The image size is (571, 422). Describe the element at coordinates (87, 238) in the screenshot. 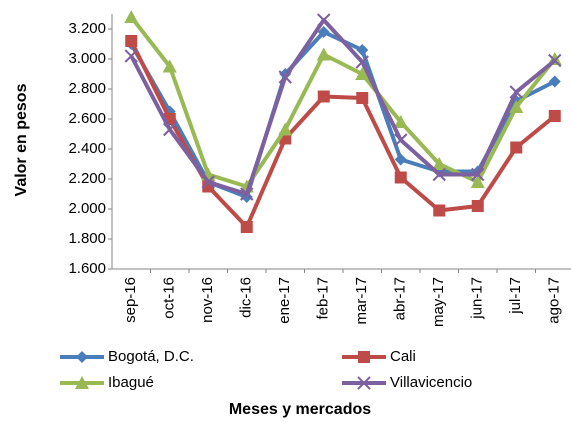

I see `y-tick-label: 1.800` at that location.